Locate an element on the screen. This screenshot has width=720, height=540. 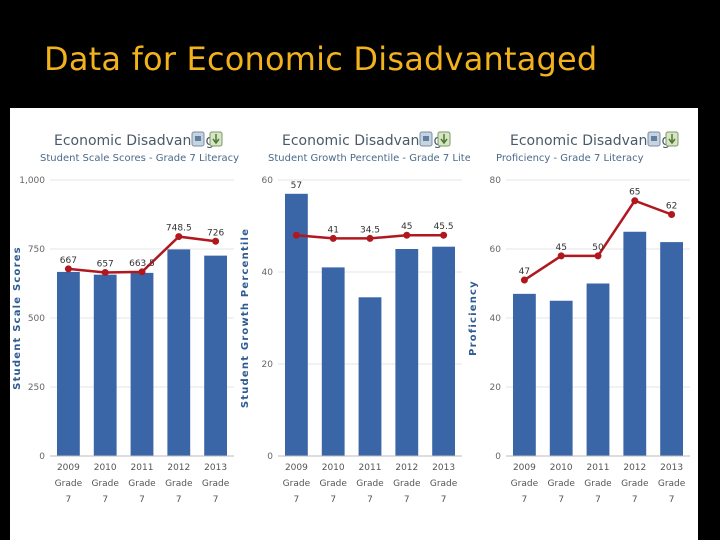
data-label: 65 is located at coordinates (634, 193).